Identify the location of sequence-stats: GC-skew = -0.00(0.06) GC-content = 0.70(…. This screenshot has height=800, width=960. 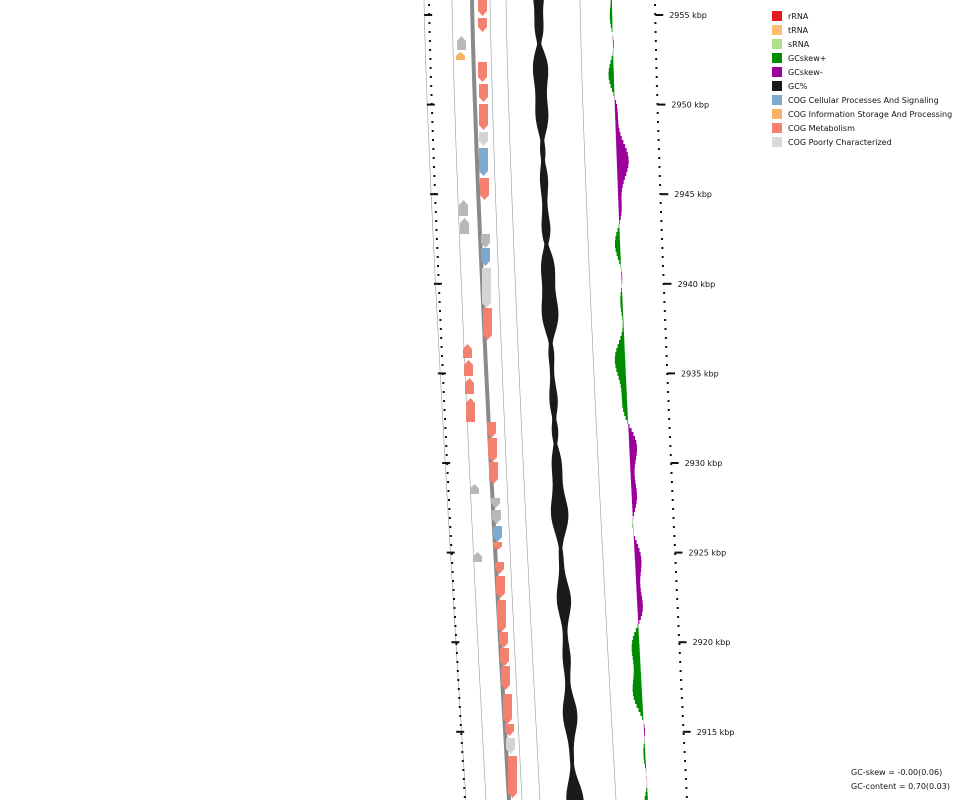
(900, 780).